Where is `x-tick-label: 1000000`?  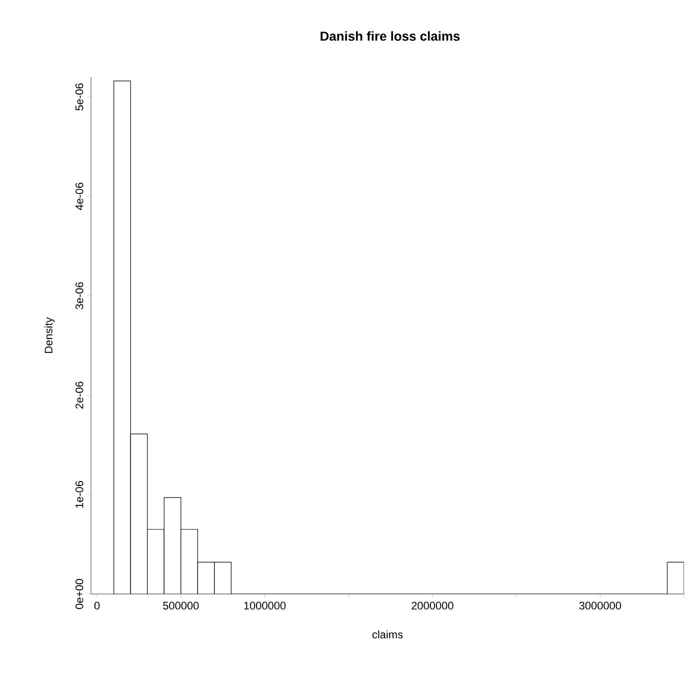 x-tick-label: 1000000 is located at coordinates (265, 606).